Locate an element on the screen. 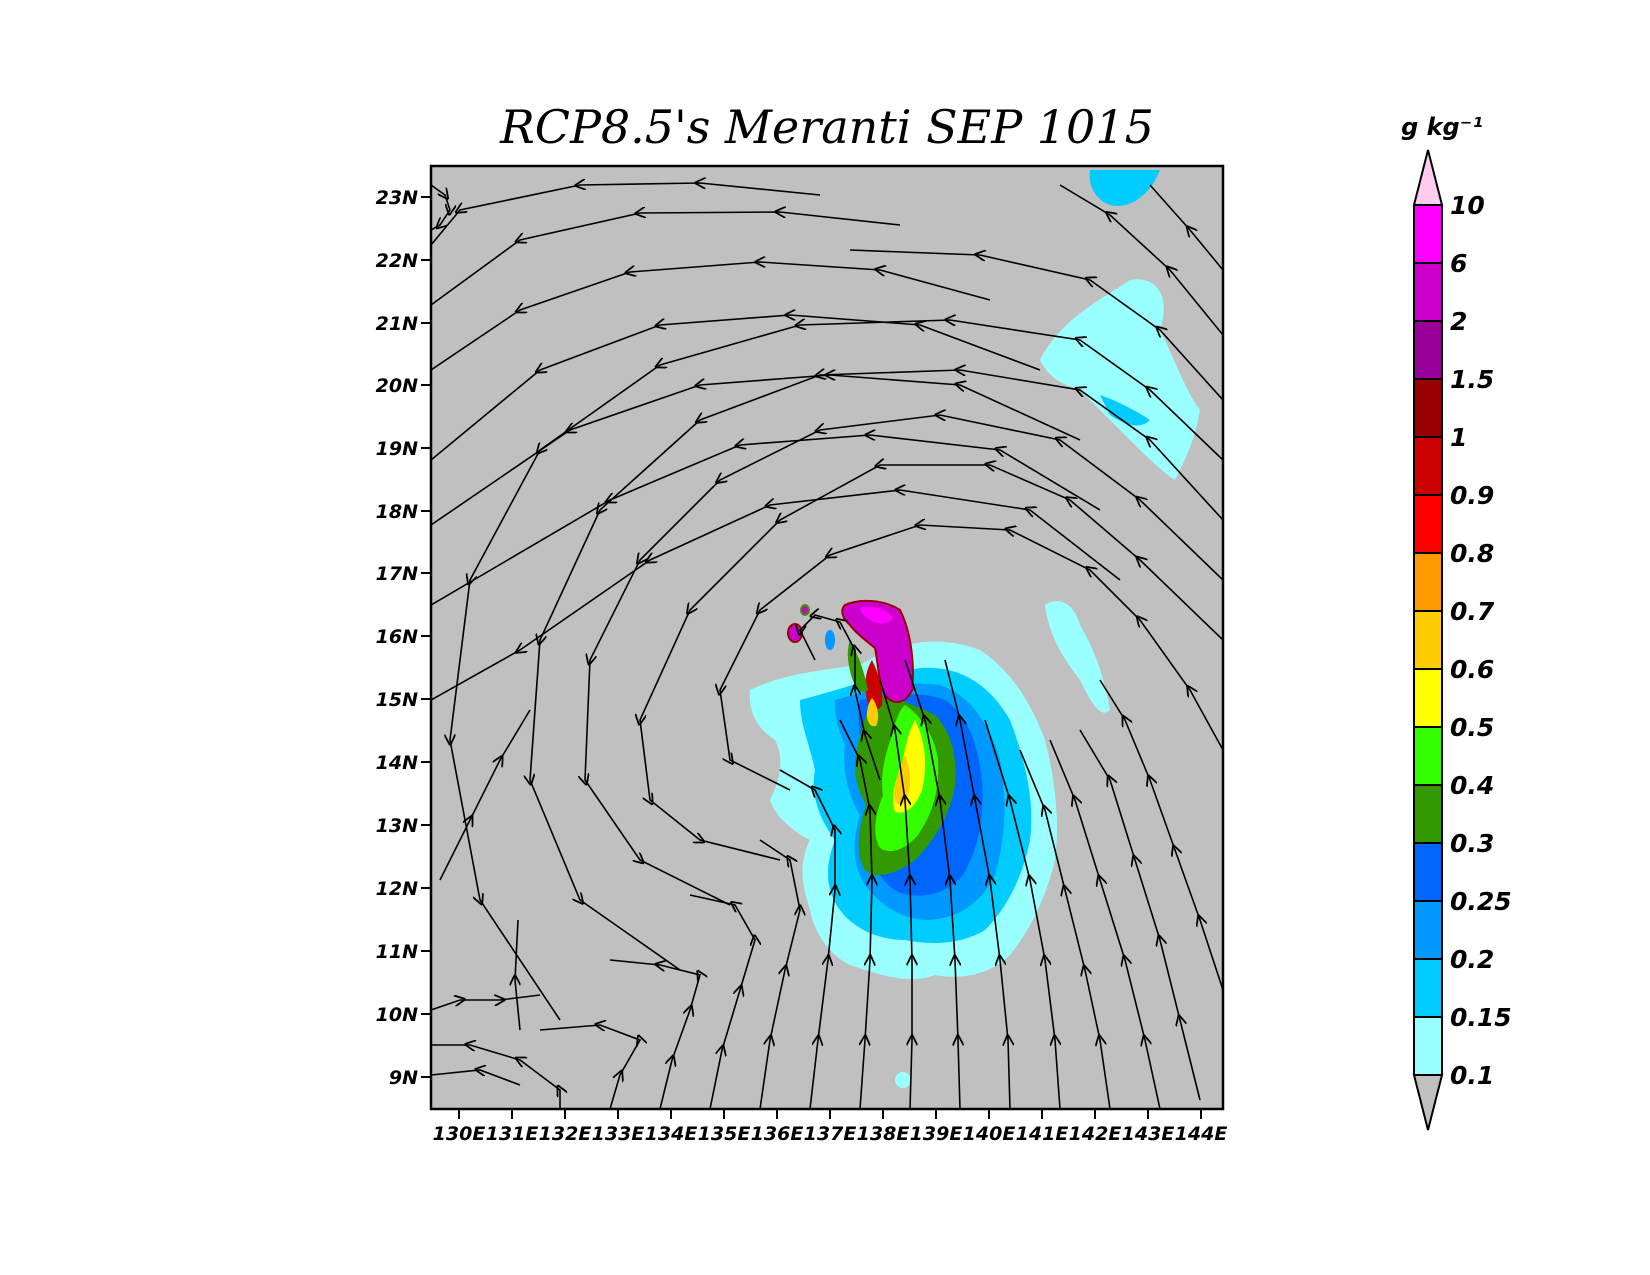 The image size is (1650, 1275). colorbar-level-label: 0.7 is located at coordinates (1472, 611).